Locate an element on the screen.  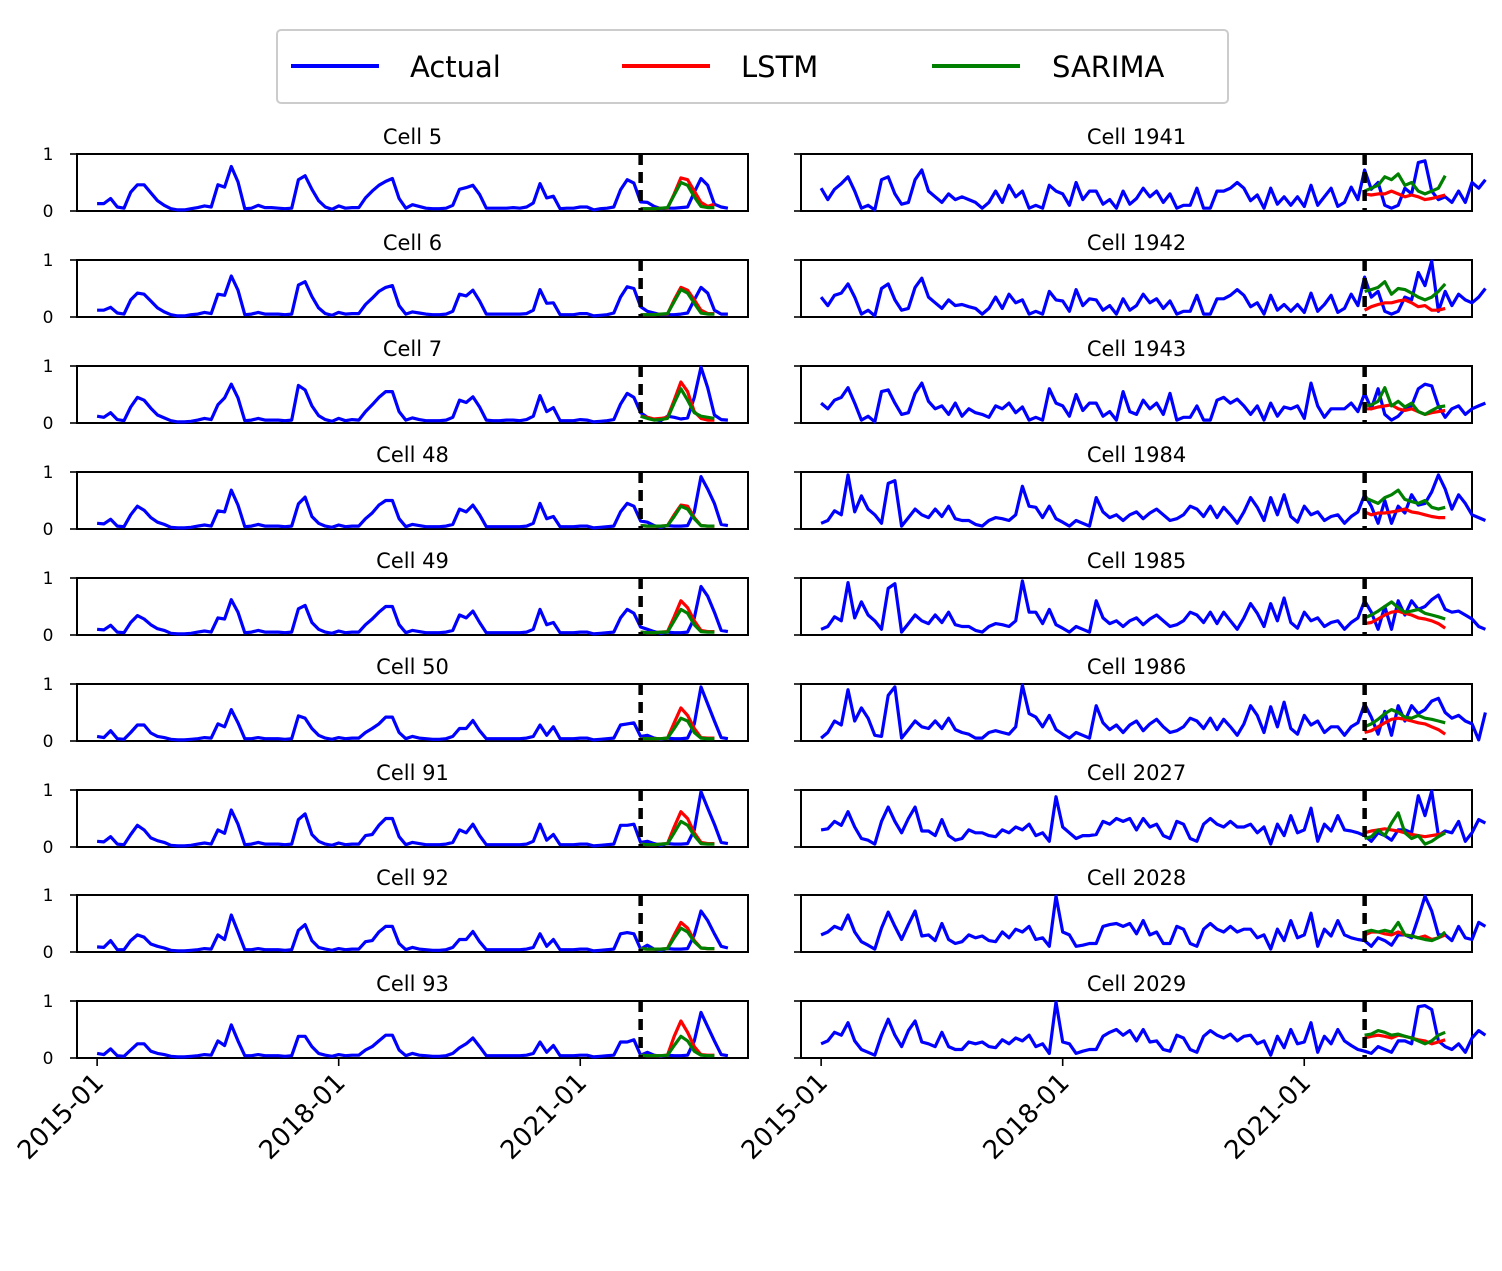
panel-cell-2027: Cell 2027 is located at coordinates (1140, 804).